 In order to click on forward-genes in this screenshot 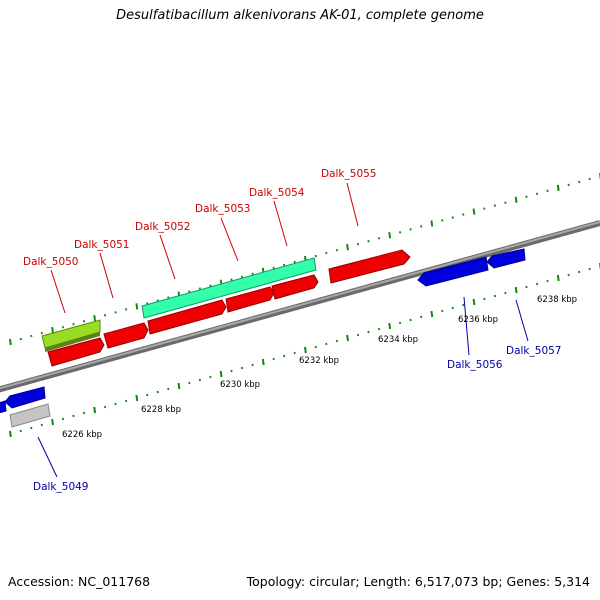, I will do `click(226, 308)`.